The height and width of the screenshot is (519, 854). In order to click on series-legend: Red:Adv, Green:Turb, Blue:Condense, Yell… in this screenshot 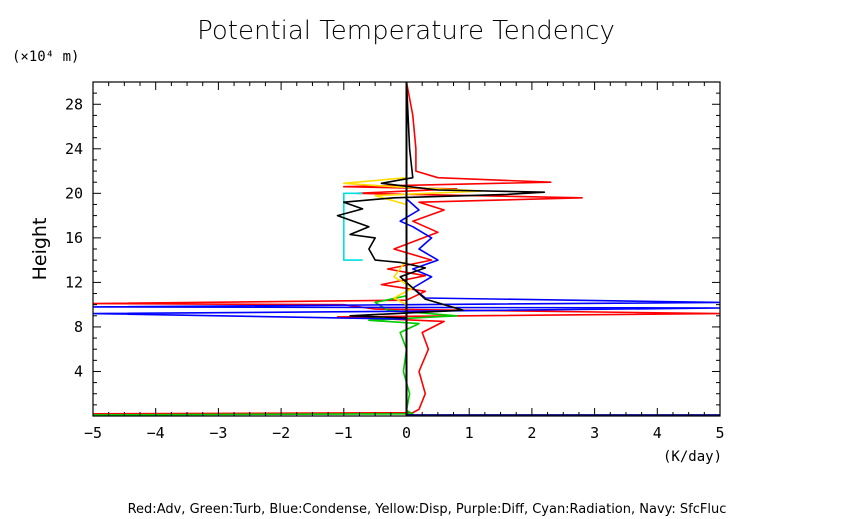, I will do `click(427, 509)`.